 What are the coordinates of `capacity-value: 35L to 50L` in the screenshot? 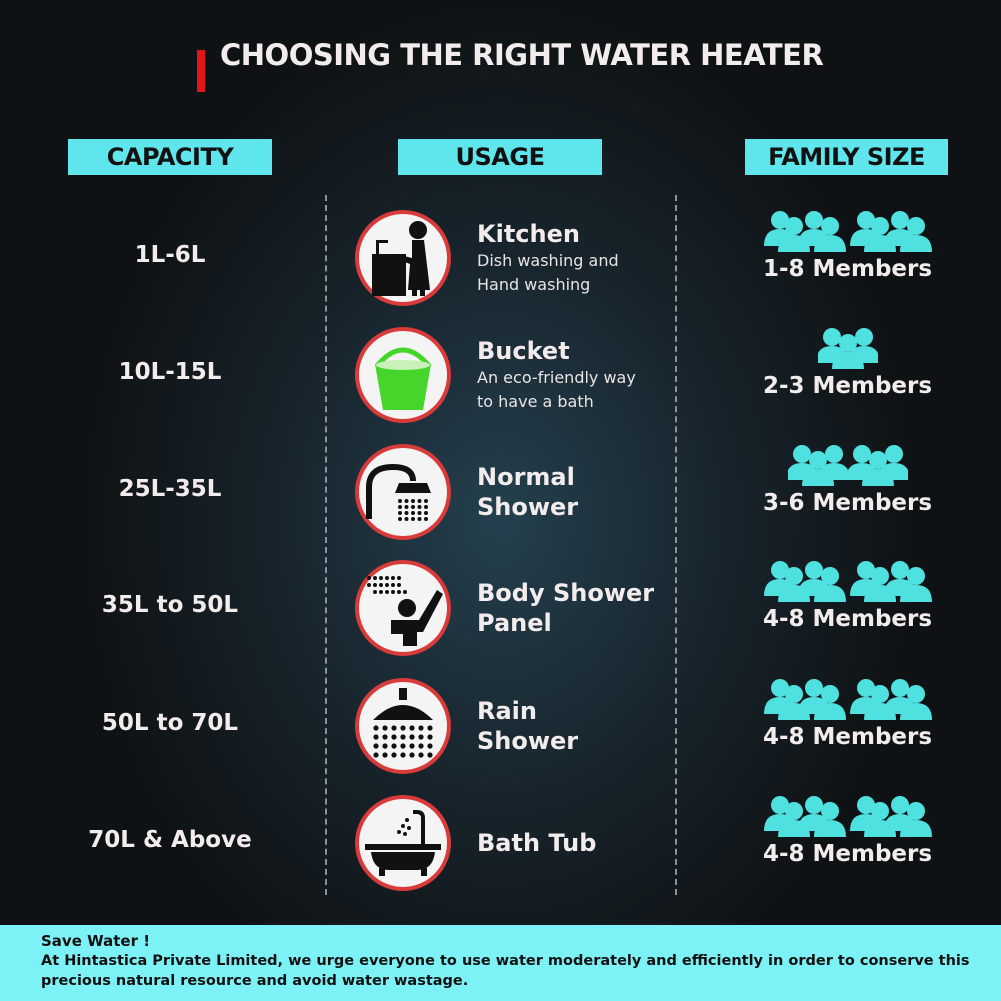 It's located at (170, 605).